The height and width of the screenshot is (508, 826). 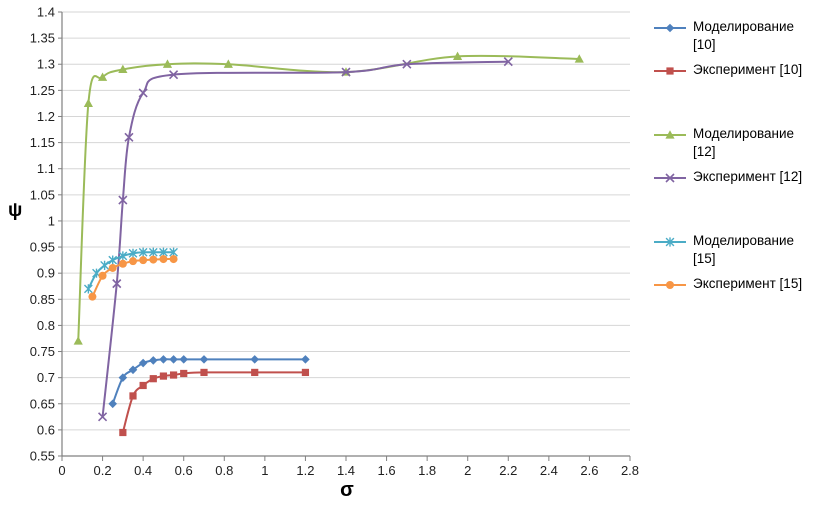 What do you see at coordinates (42, 247) in the screenshot?
I see `y-tick-label: 0.95` at bounding box center [42, 247].